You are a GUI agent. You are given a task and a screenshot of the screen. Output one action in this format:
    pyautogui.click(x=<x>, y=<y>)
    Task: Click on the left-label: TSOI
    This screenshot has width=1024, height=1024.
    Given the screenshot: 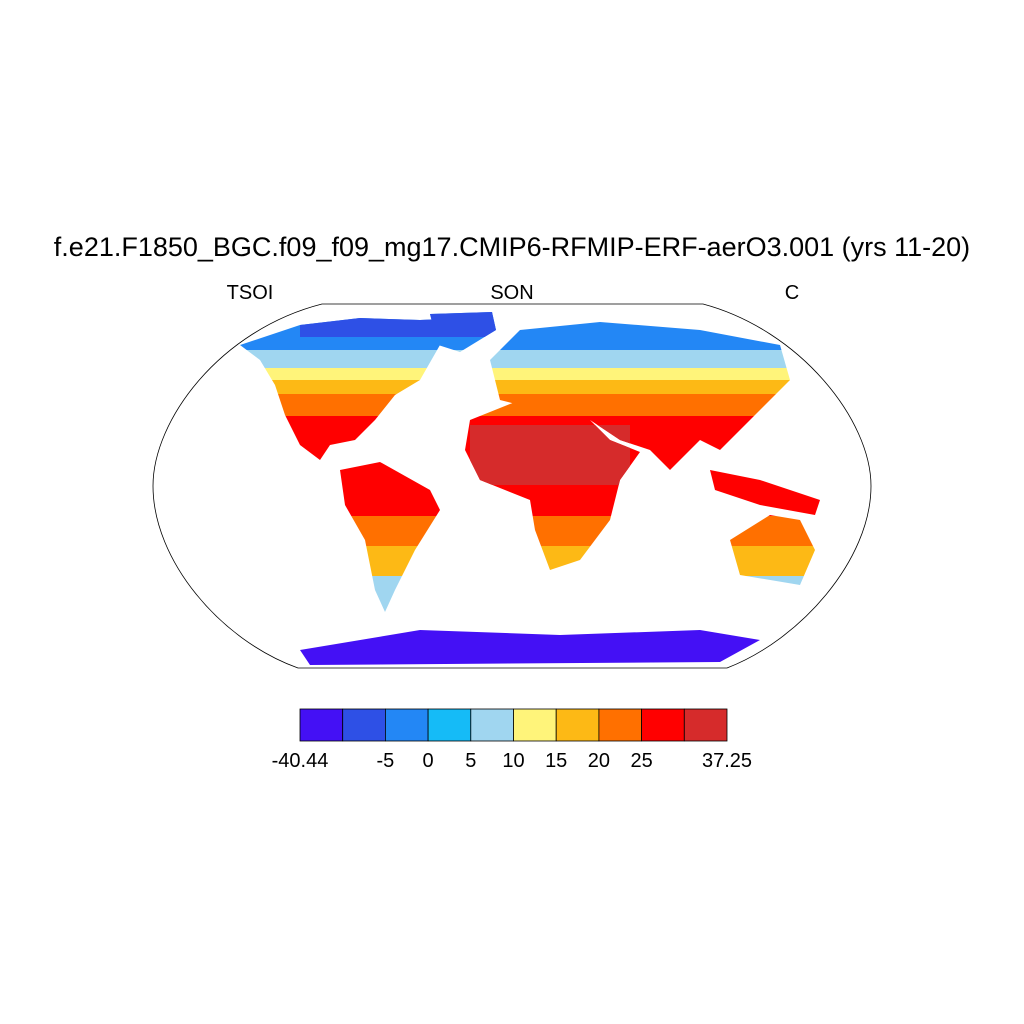 What is the action you would take?
    pyautogui.click(x=250, y=293)
    